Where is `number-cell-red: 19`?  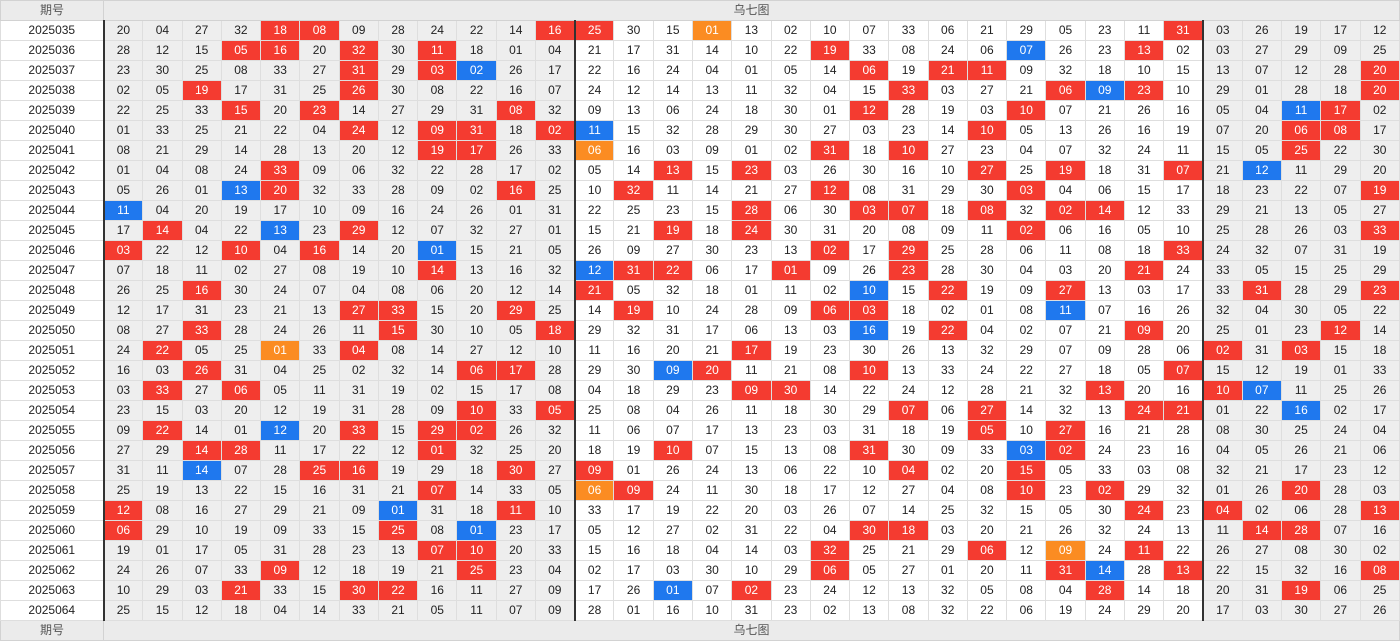
number-cell-red: 19 is located at coordinates (1379, 190).